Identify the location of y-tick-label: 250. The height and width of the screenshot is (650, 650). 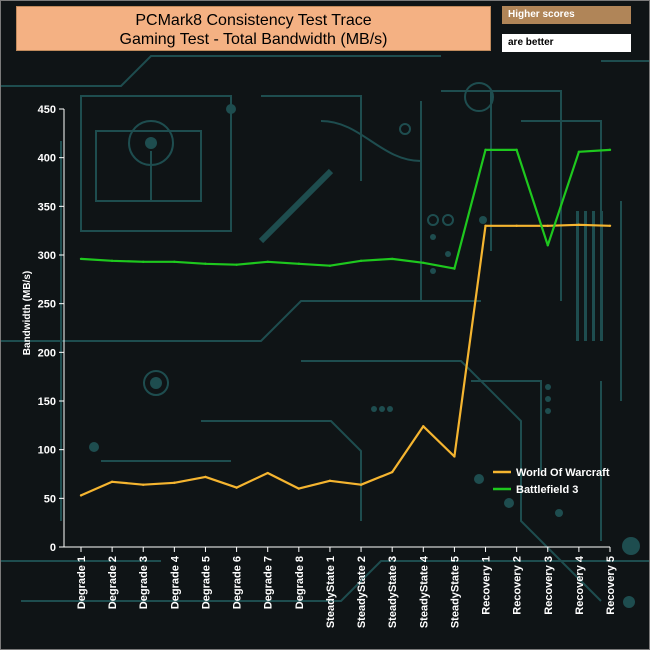
(47, 305).